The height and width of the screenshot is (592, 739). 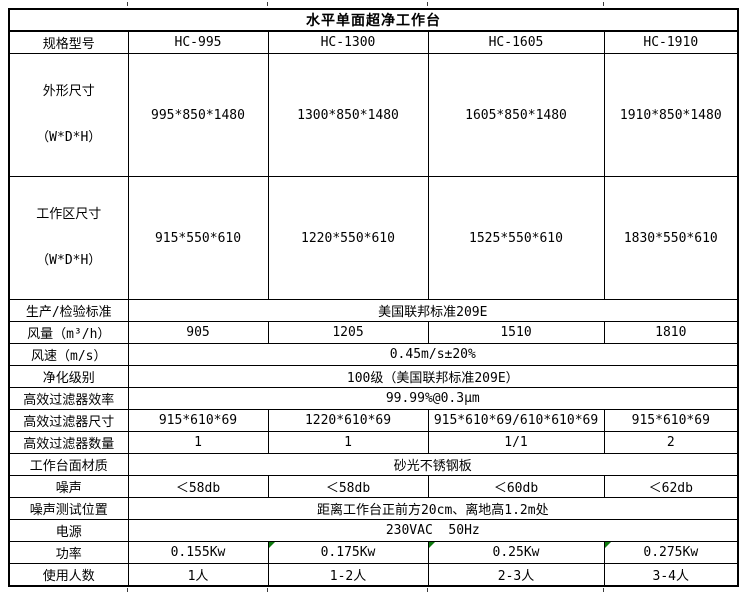 What do you see at coordinates (348, 420) in the screenshot?
I see `cell-filter-size-2: 1220*610*69` at bounding box center [348, 420].